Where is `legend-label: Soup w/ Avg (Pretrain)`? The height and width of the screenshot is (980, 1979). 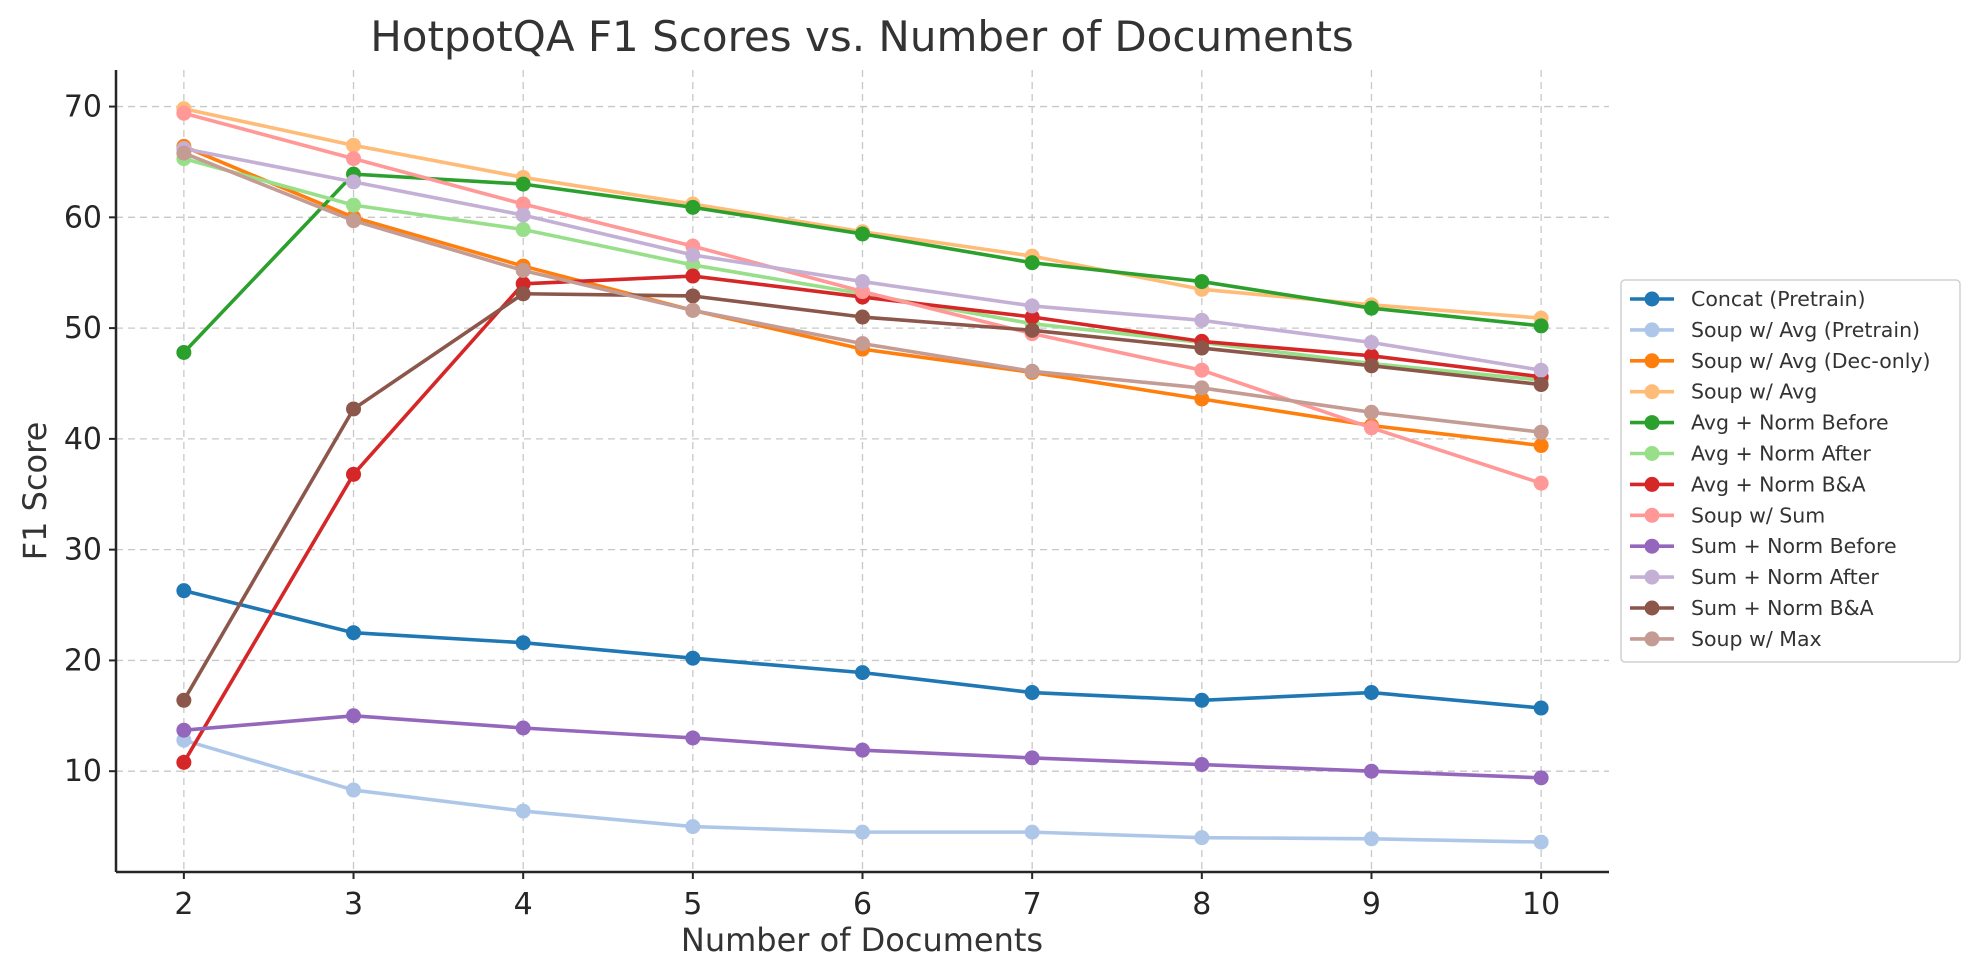 legend-label: Soup w/ Avg (Pretrain) is located at coordinates (1805, 330).